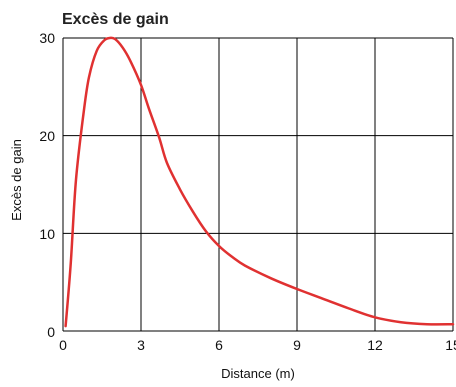  Describe the element at coordinates (450, 345) in the screenshot. I see `x-tick-label: 15` at that location.